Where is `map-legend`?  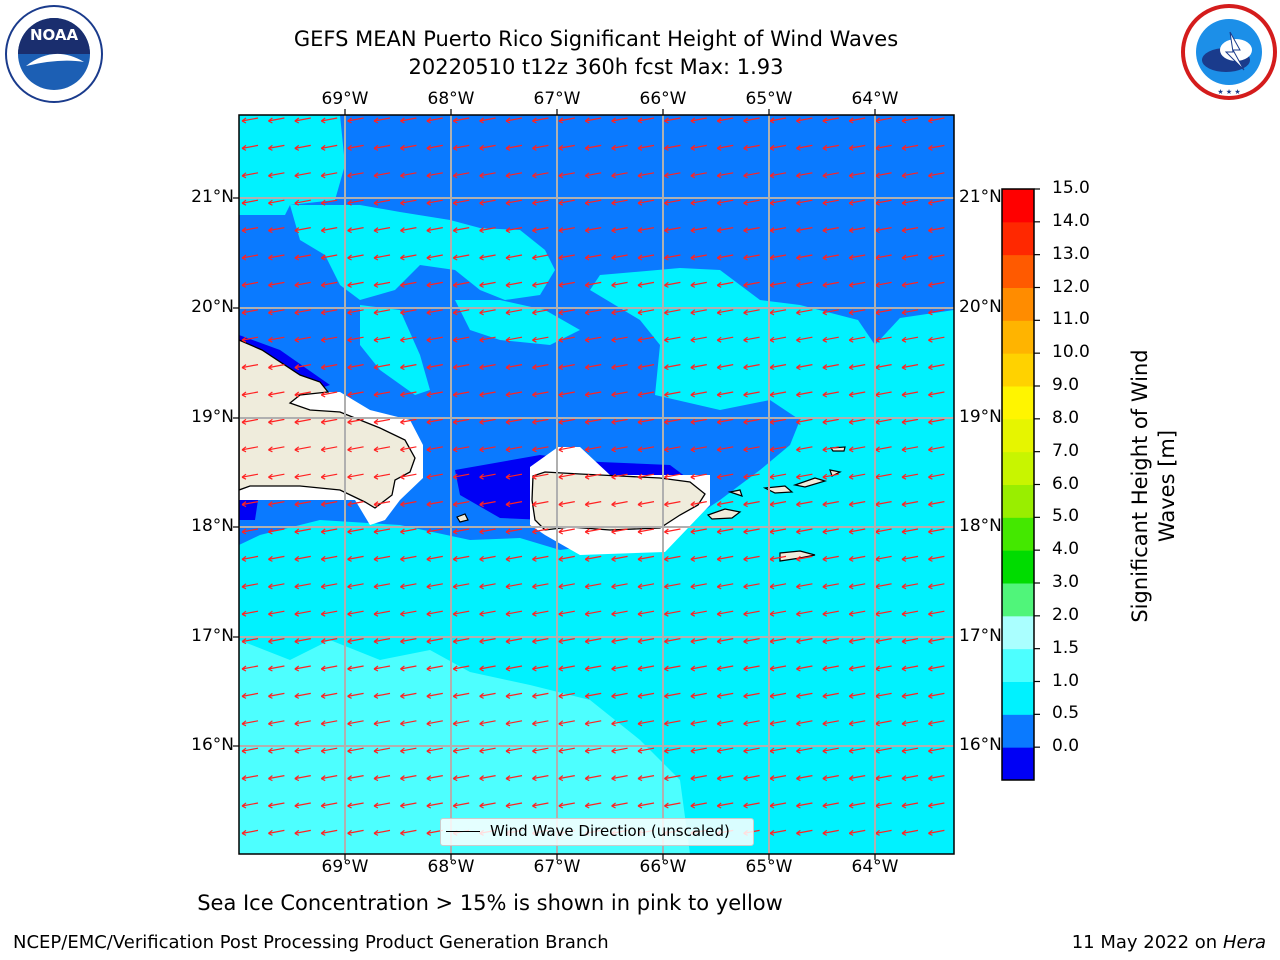
map-legend is located at coordinates (597, 832).